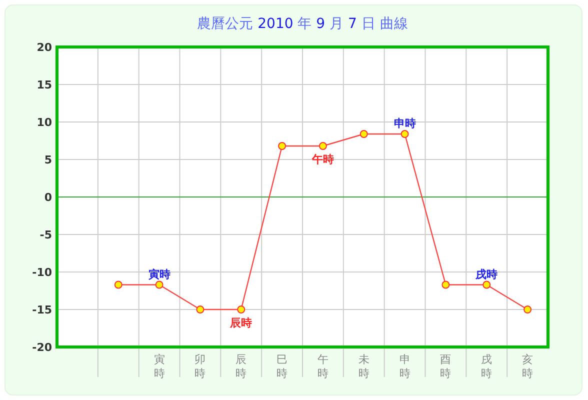 This screenshot has height=400, width=588. Describe the element at coordinates (528, 366) in the screenshot. I see `x-tick-label: 亥時` at that location.